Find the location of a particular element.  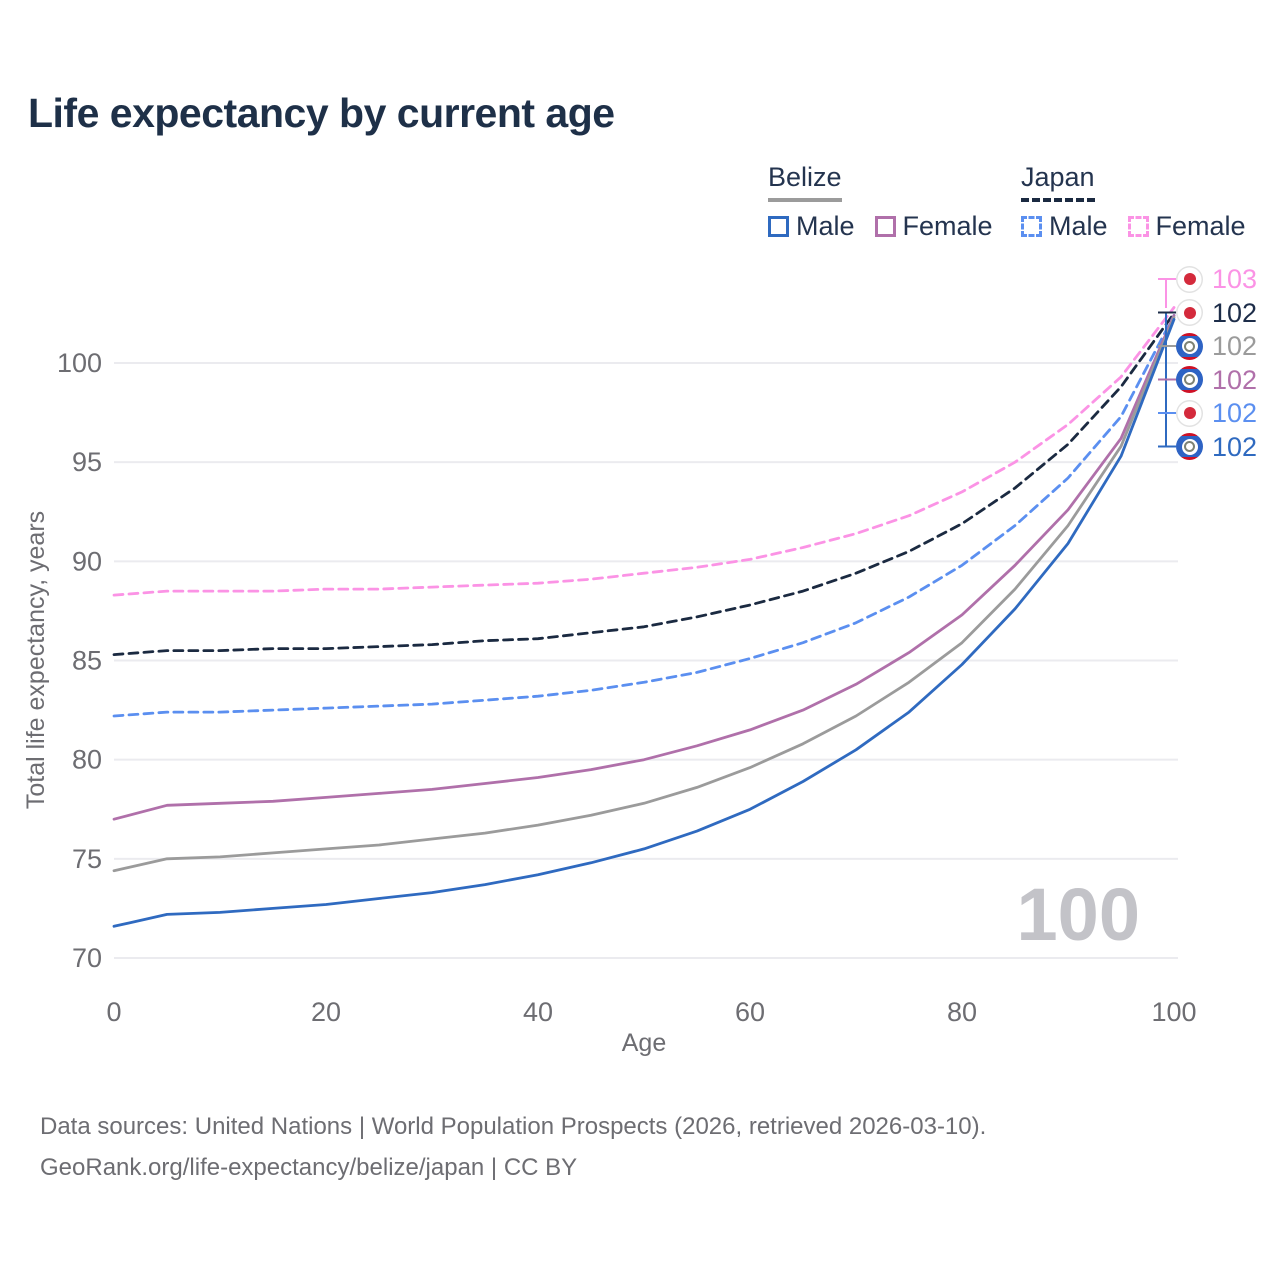

endpoint-label-japan-male: 102 is located at coordinates (1216, 413).